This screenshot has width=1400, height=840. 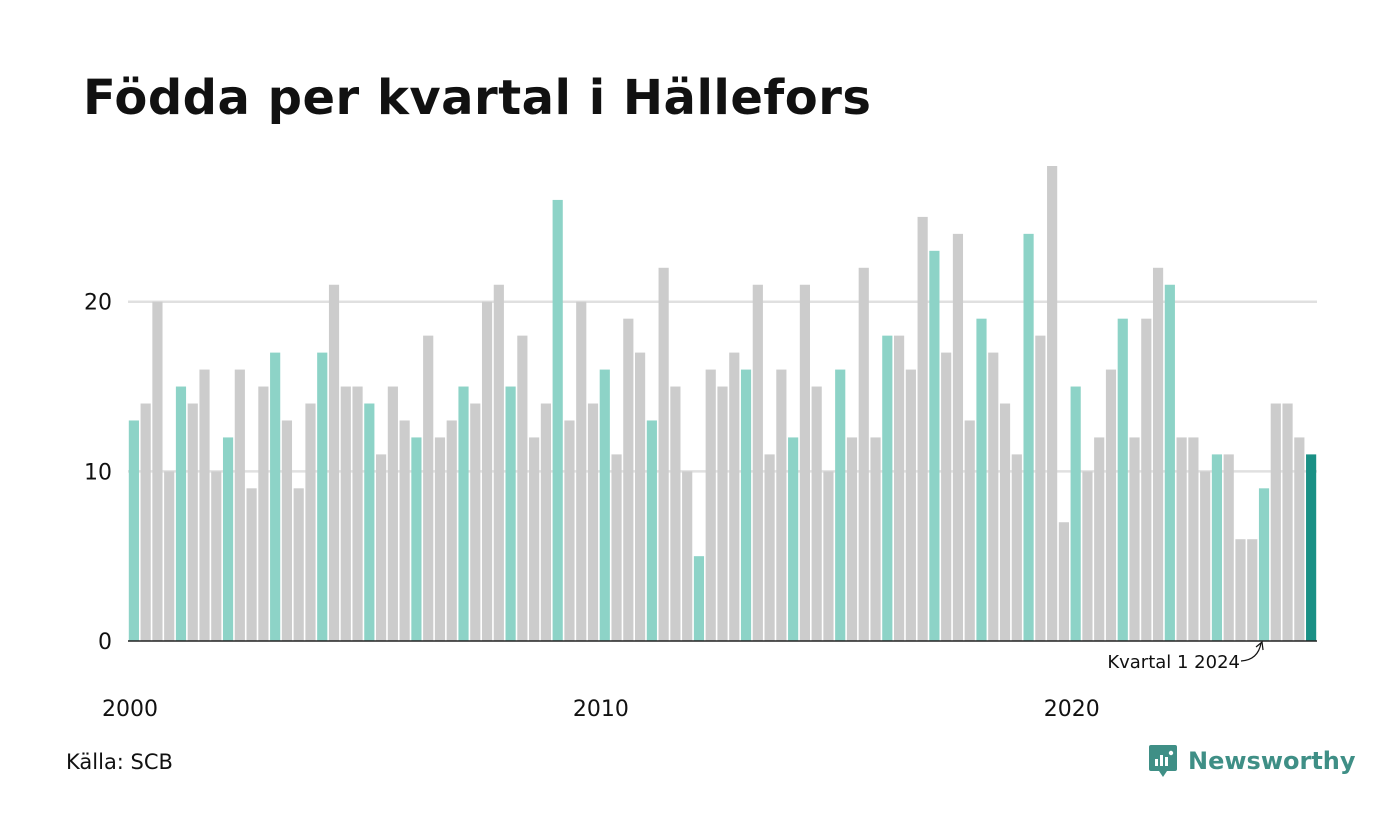 What do you see at coordinates (1163, 761) in the screenshot?
I see `newsworthy-icon` at bounding box center [1163, 761].